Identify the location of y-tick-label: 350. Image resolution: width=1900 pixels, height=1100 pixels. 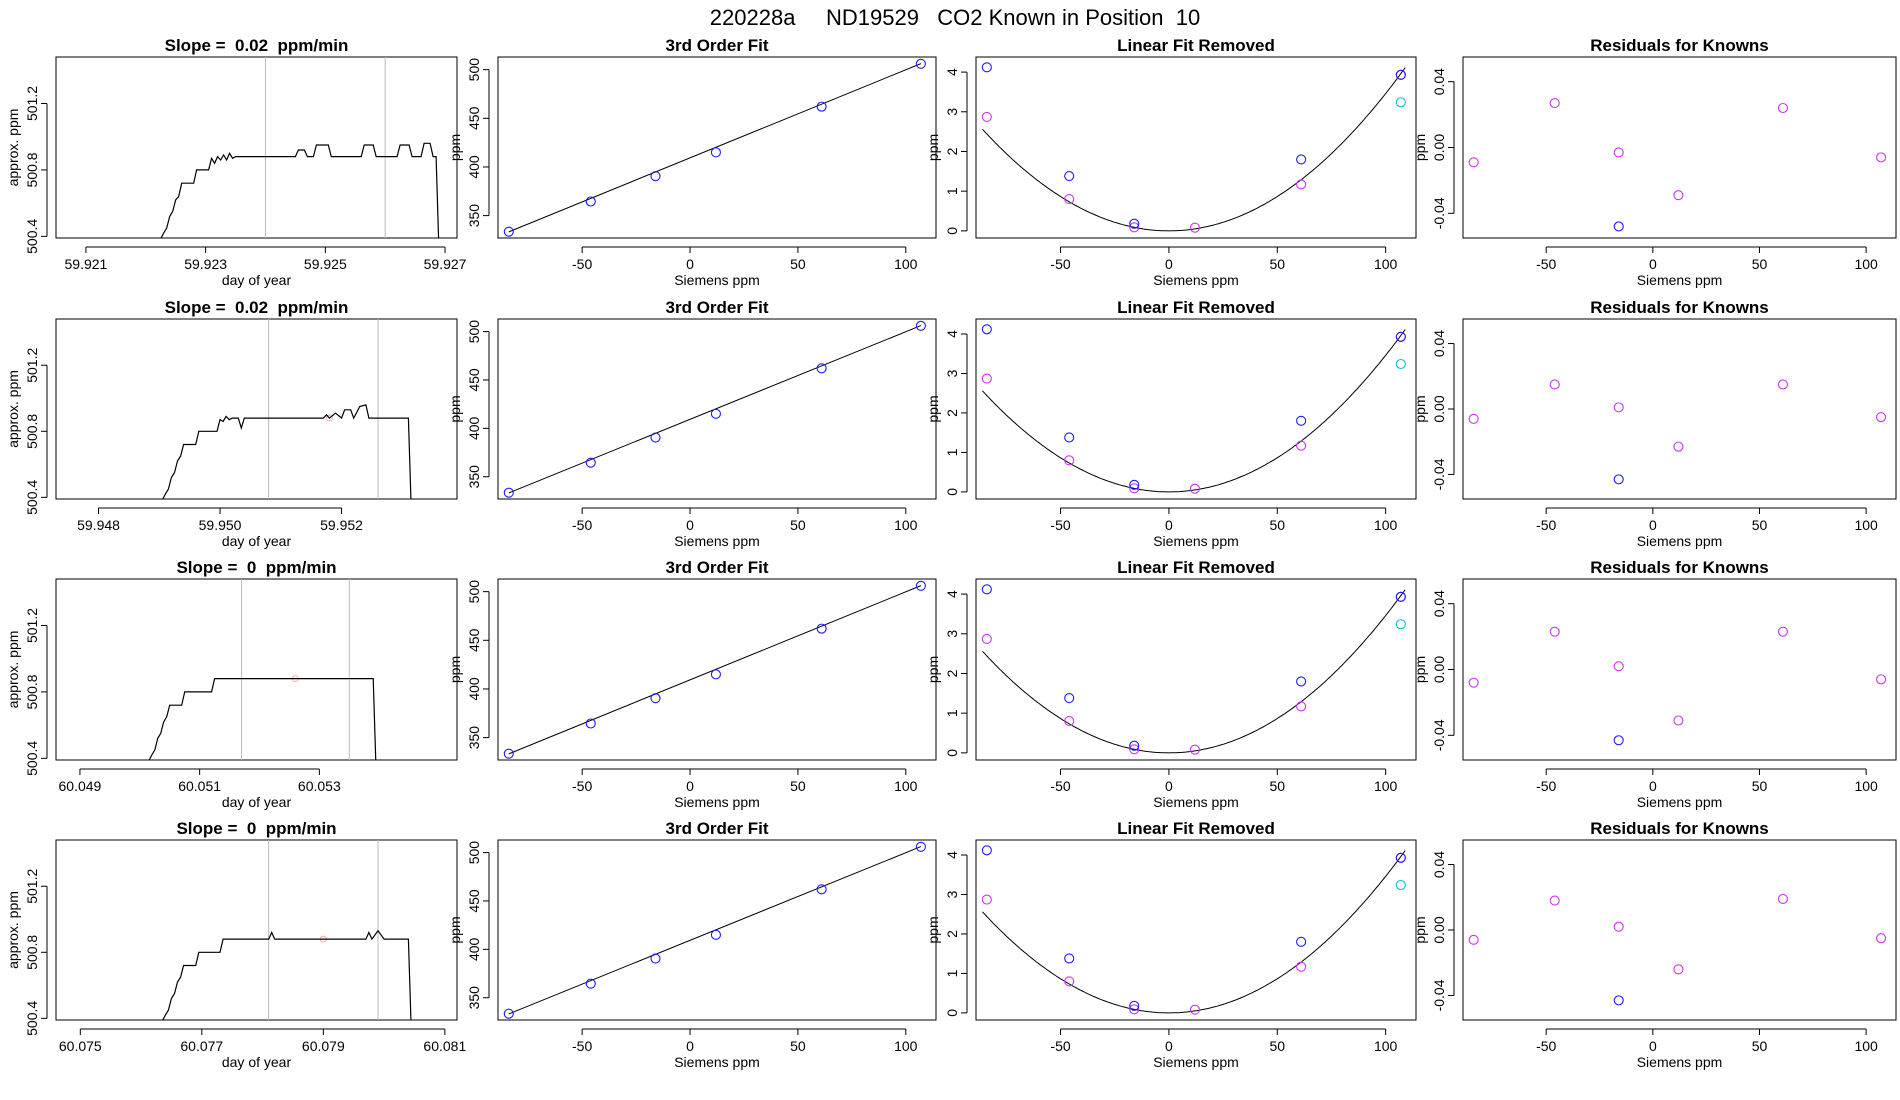
(474, 216).